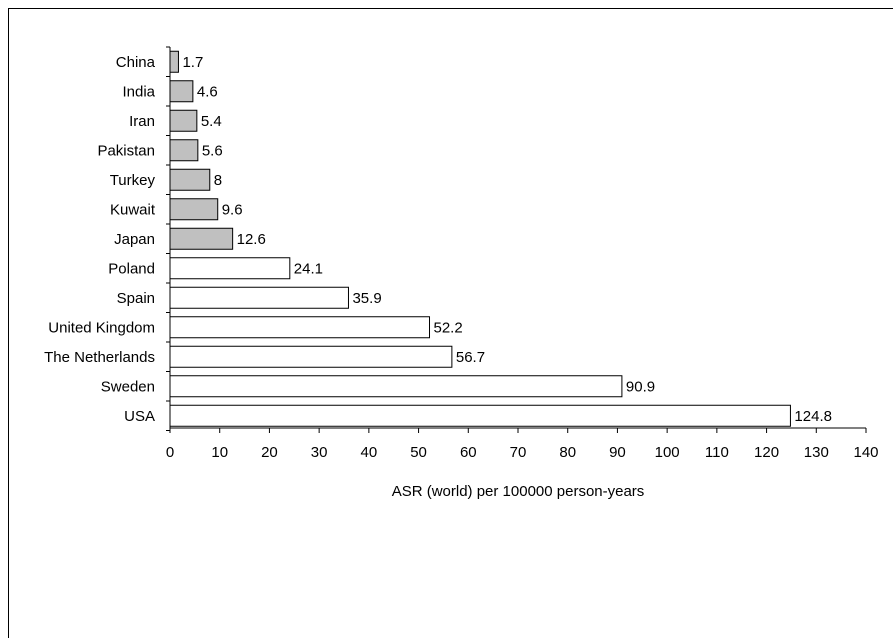 The width and height of the screenshot is (893, 638). Describe the element at coordinates (192, 62) in the screenshot. I see `value-label: 1.7` at that location.